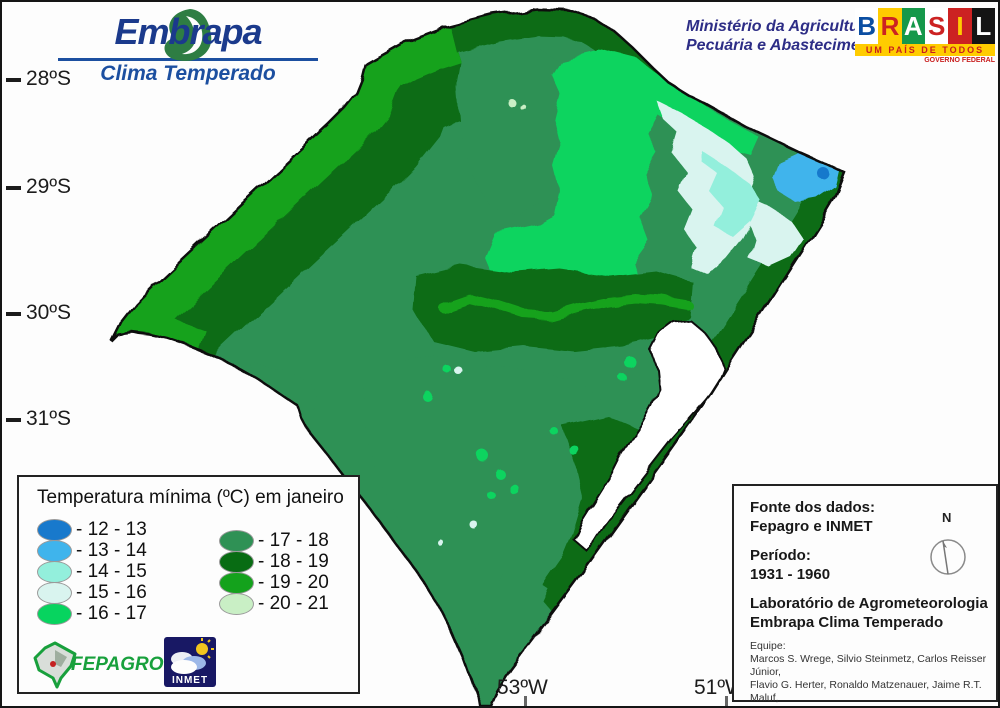  What do you see at coordinates (565, 307) in the screenshot?
I see `region-19-20-river-valley` at bounding box center [565, 307].